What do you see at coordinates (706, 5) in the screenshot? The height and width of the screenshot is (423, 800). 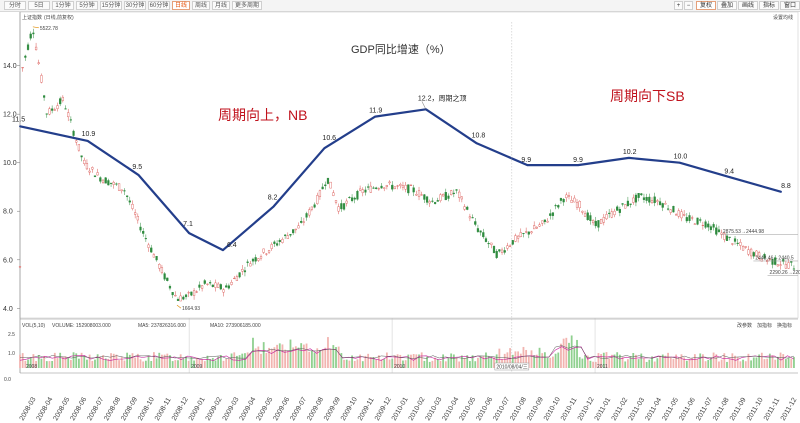 I see `tool-button-0: 复权` at bounding box center [706, 5].